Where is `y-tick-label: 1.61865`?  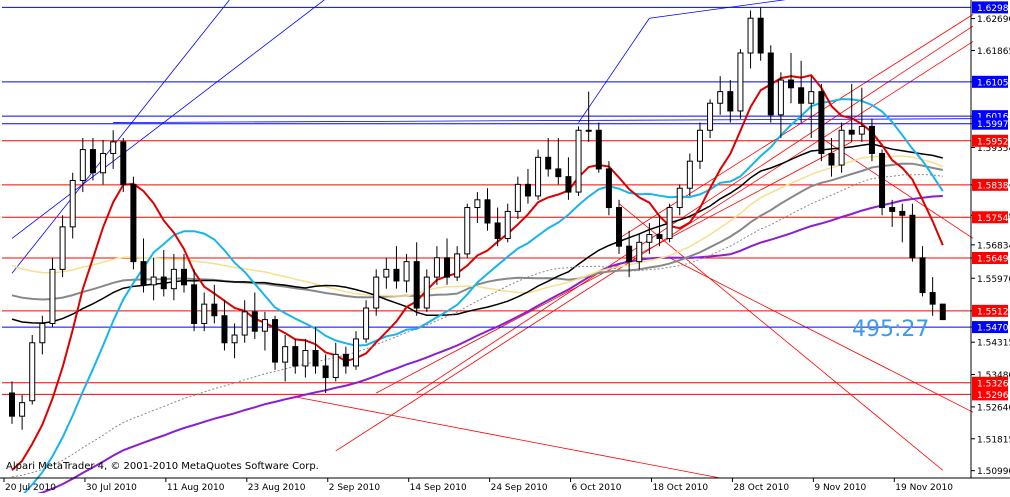
y-tick-label: 1.61865 is located at coordinates (993, 52).